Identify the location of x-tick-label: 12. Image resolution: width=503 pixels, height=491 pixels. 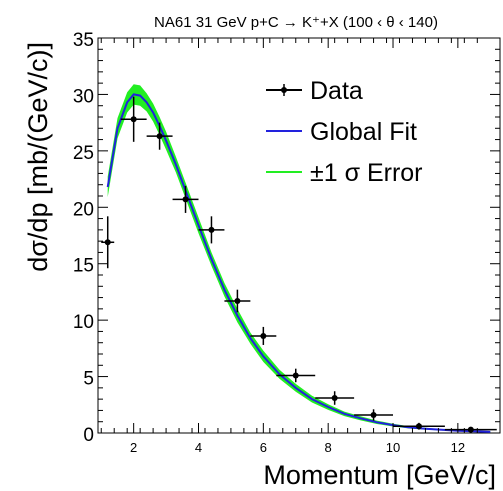
(458, 447).